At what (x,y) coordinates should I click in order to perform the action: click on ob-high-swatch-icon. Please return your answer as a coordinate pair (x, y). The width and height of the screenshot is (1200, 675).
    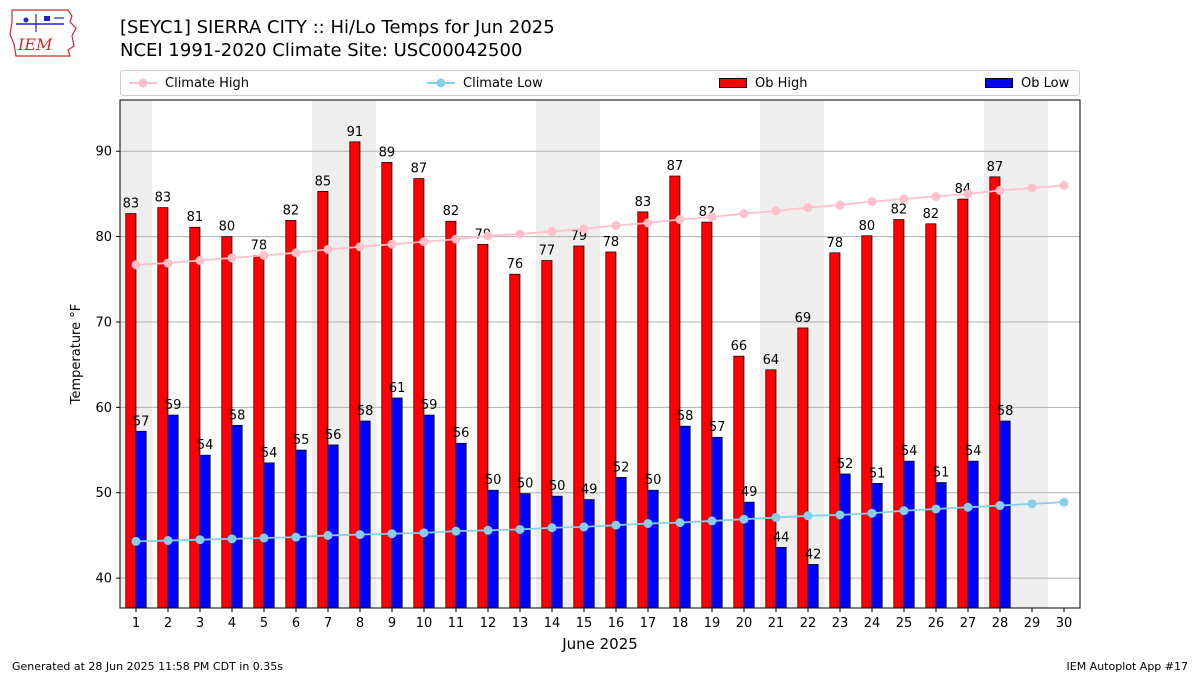
    Looking at the image, I should click on (733, 83).